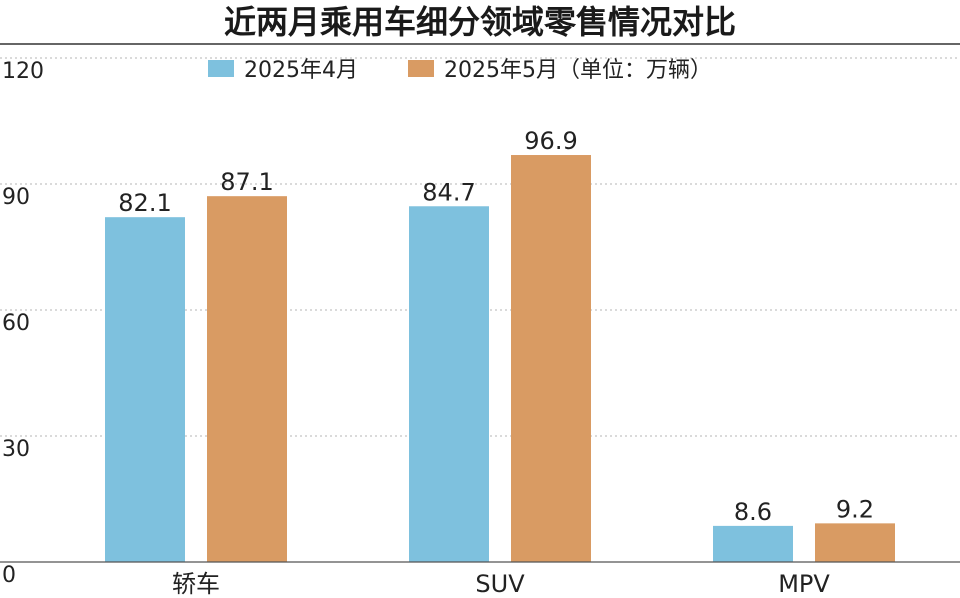 Image resolution: width=960 pixels, height=598 pixels. What do you see at coordinates (855, 509) in the screenshot?
I see `value-label: 9.2` at bounding box center [855, 509].